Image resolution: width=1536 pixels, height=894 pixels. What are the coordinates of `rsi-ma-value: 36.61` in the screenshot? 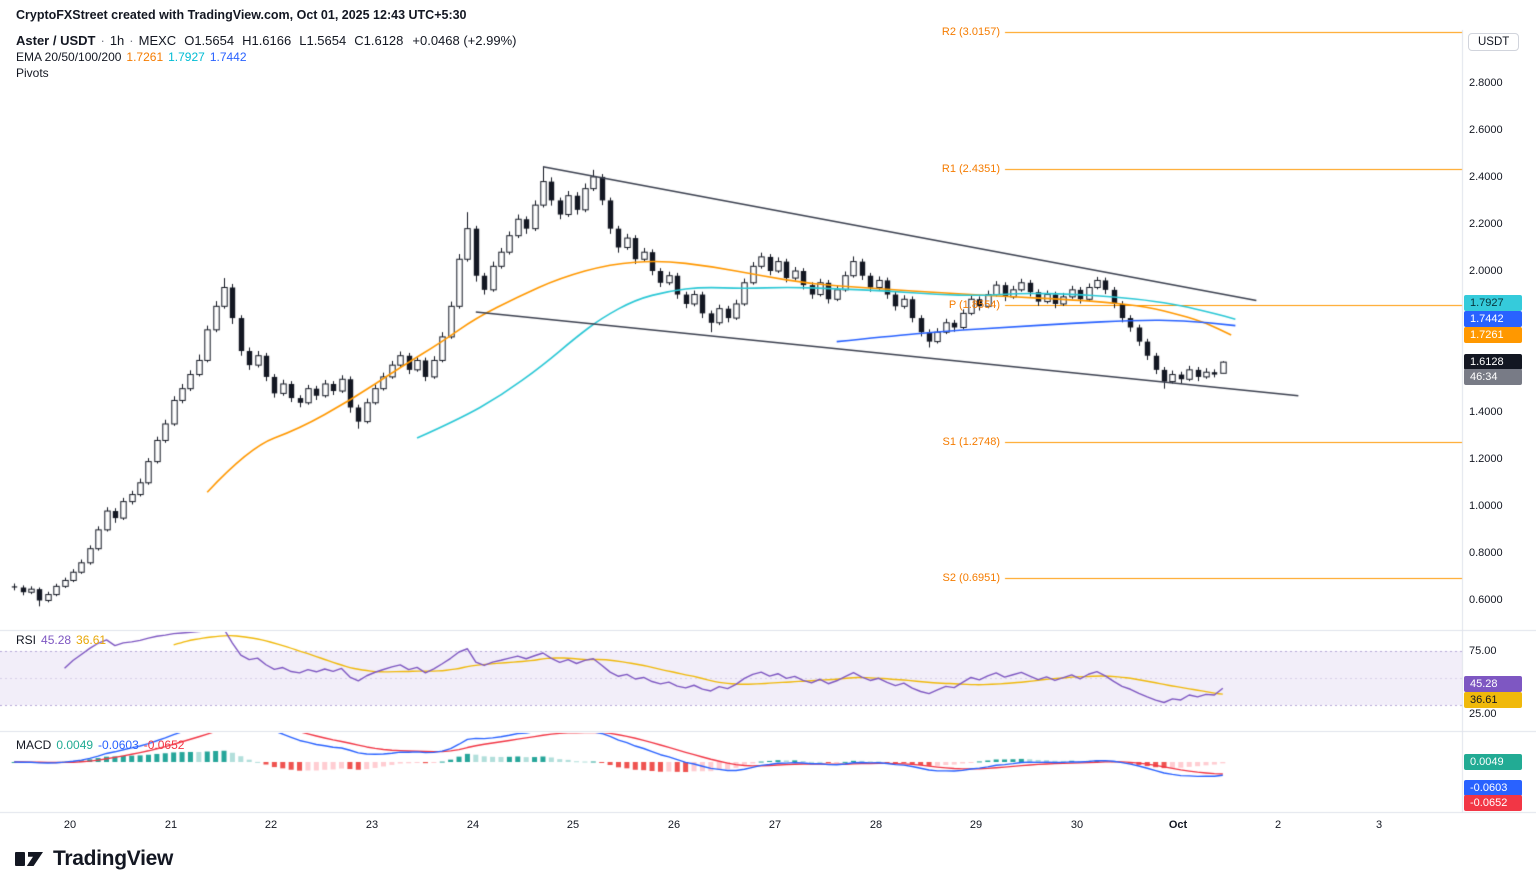 It's located at (91, 640).